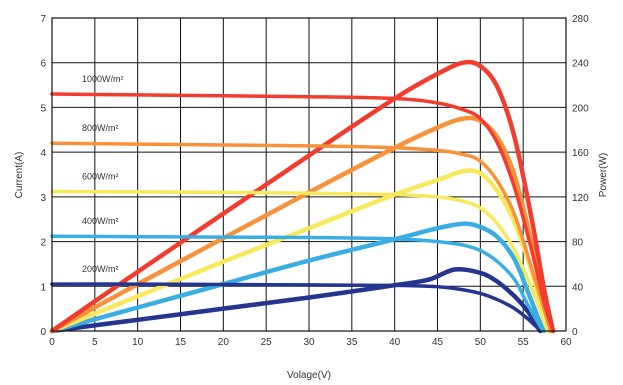  I want to click on x-tick-label: 0, so click(52, 342).